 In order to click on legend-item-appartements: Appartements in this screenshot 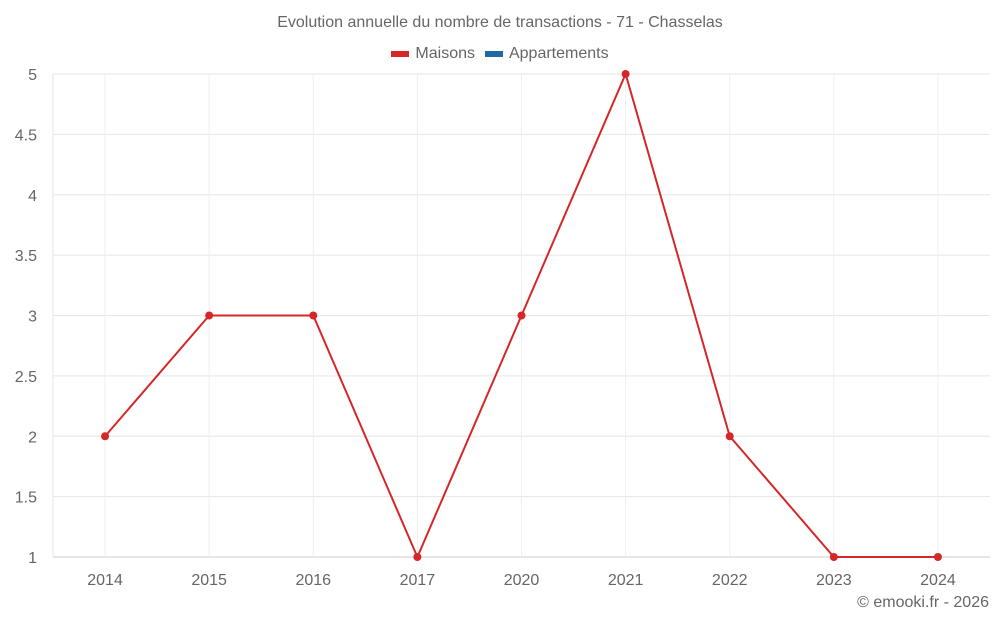, I will do `click(546, 54)`.